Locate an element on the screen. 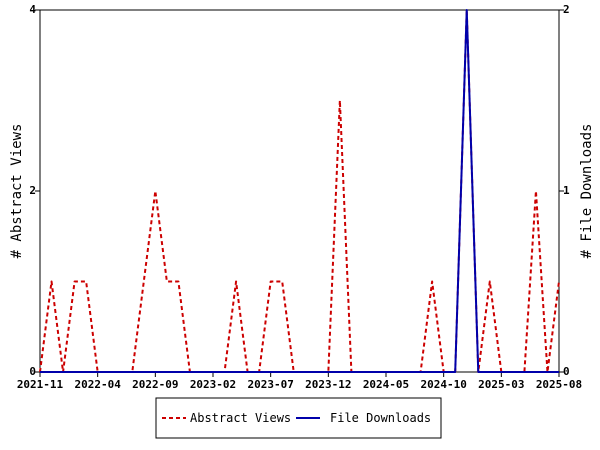 The image size is (600, 450). y-left-tick-label: 4 is located at coordinates (32, 9).